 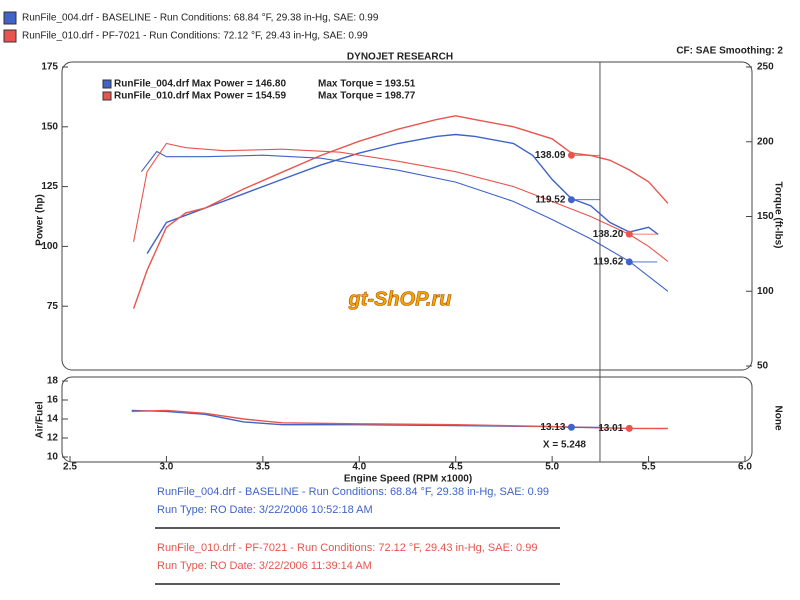 What do you see at coordinates (408, 479) in the screenshot?
I see `x-axis-label: Engine Speed (RPM x1000)` at bounding box center [408, 479].